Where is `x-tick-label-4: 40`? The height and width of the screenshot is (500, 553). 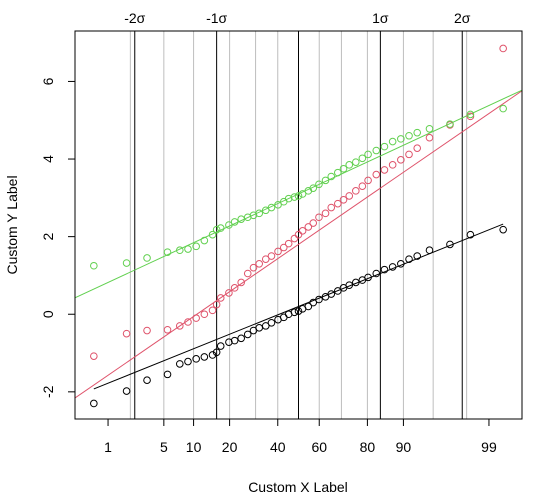
x-tick-label-4: 40 is located at coordinates (278, 447).